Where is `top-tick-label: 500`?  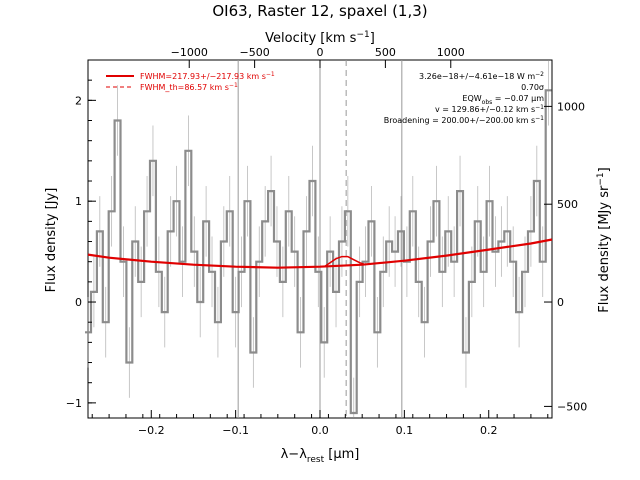 top-tick-label: 500 is located at coordinates (385, 52).